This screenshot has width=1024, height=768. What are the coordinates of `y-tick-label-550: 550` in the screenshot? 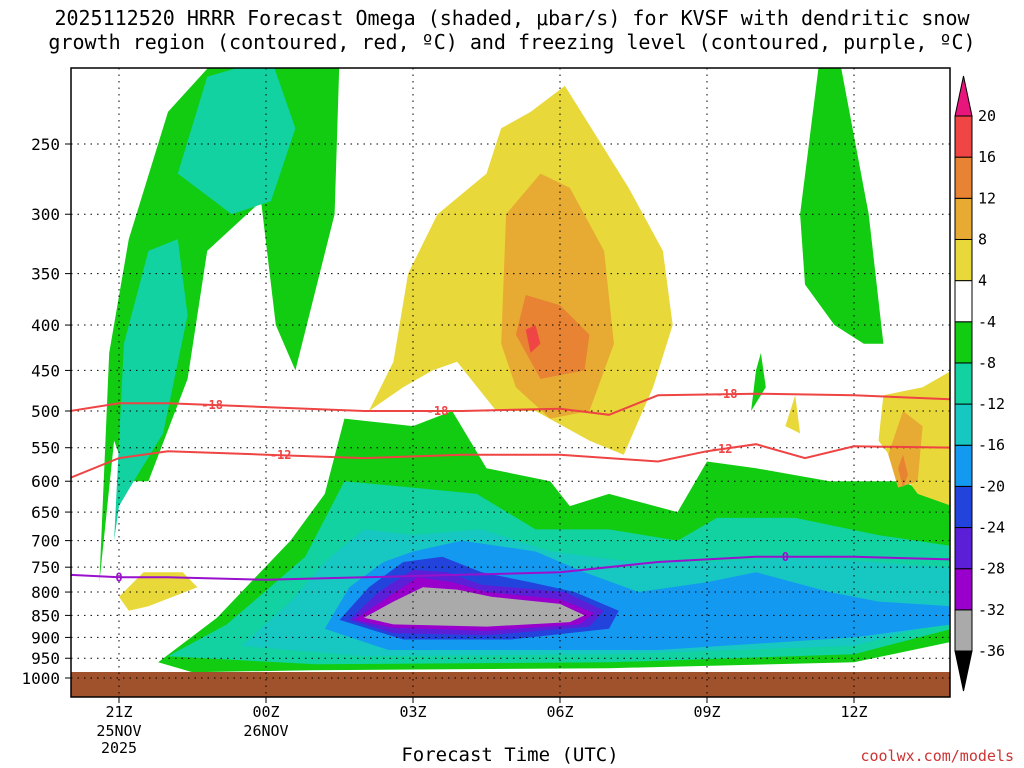 It's located at (45, 448).